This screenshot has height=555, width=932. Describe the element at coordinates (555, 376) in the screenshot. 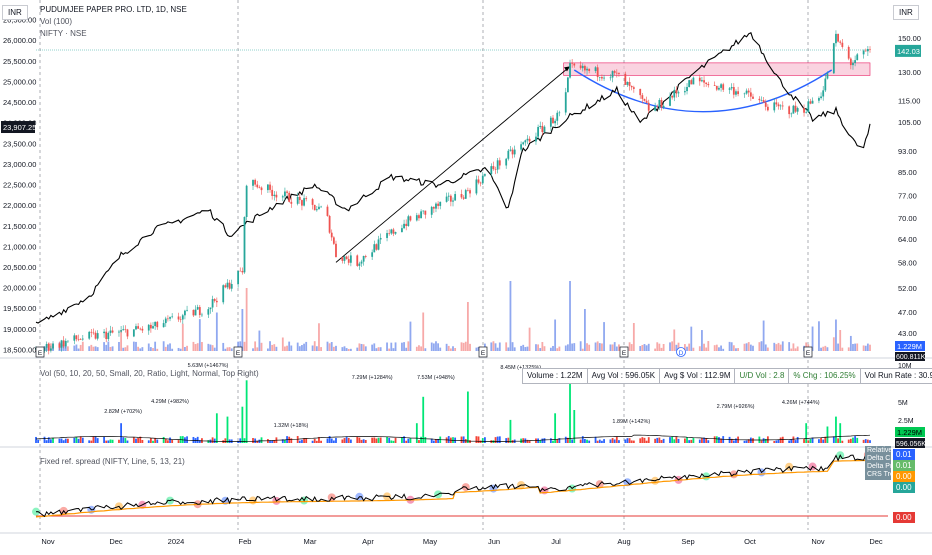

I see `stat-volume: Volume : 1.22M` at that location.